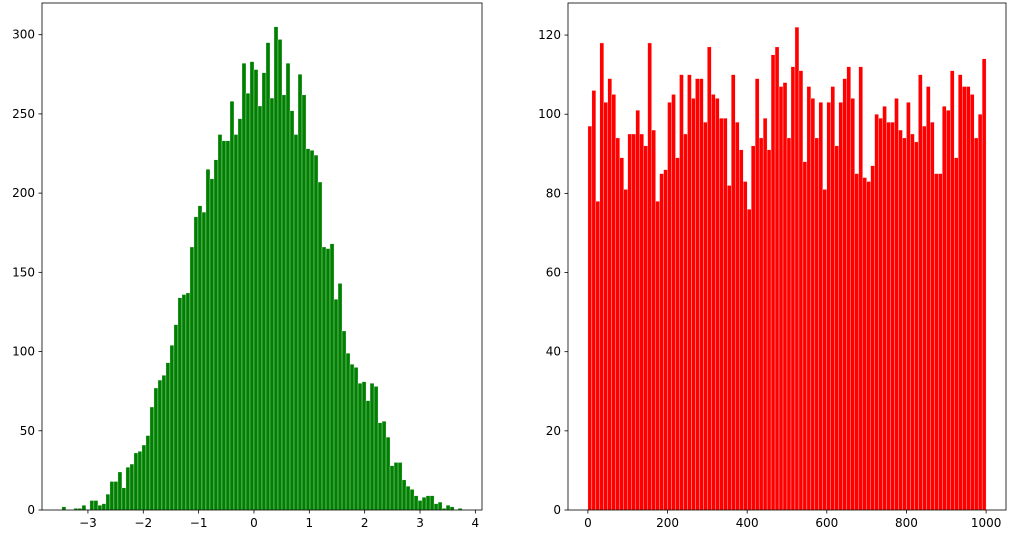 This screenshot has width=1019, height=543. Describe the element at coordinates (588, 523) in the screenshot. I see `x-tick-label: 0` at that location.